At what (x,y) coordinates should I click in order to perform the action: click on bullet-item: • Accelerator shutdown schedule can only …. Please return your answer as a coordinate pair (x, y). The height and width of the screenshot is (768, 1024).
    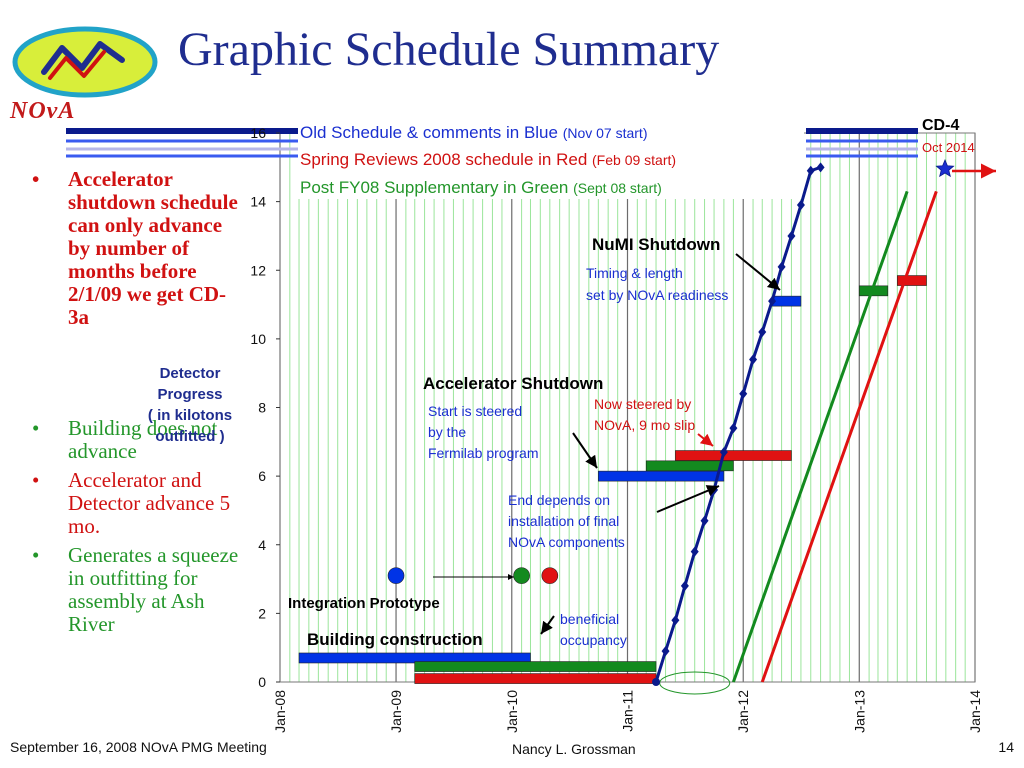
    Looking at the image, I should click on (137, 248).